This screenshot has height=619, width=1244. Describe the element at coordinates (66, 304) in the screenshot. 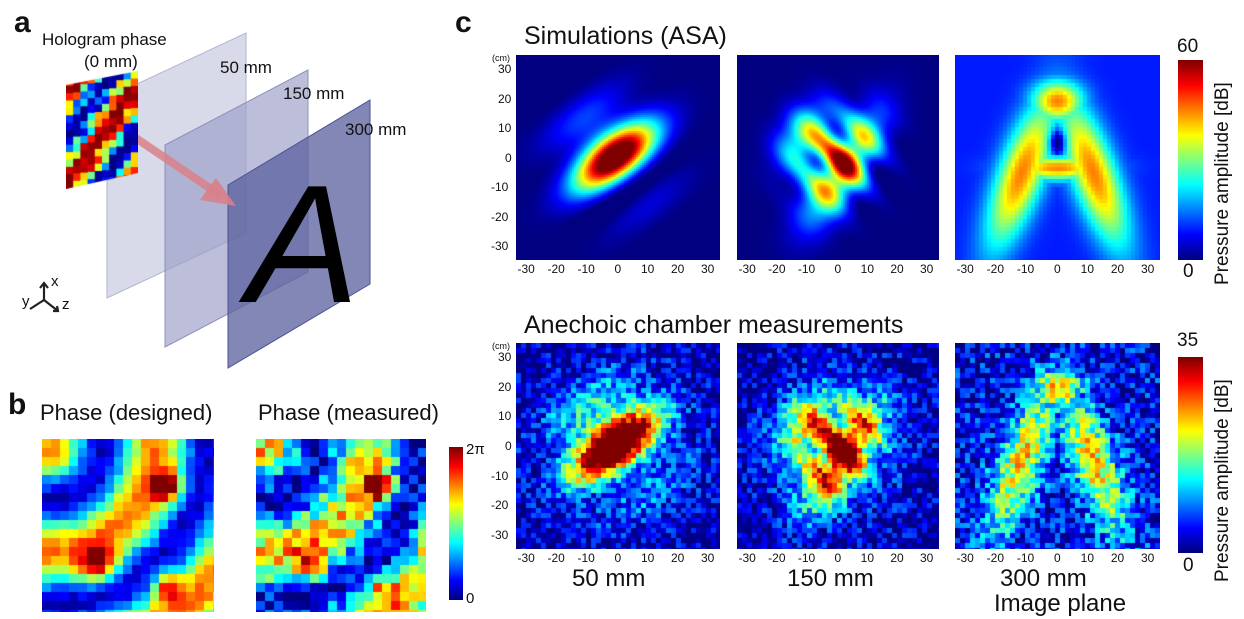

I see `axis-z-label: z` at that location.